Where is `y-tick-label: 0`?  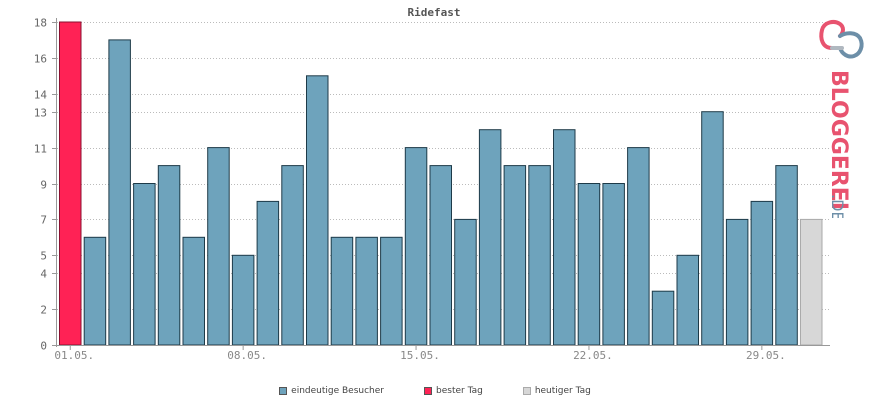
y-tick-label: 0 is located at coordinates (43, 346).